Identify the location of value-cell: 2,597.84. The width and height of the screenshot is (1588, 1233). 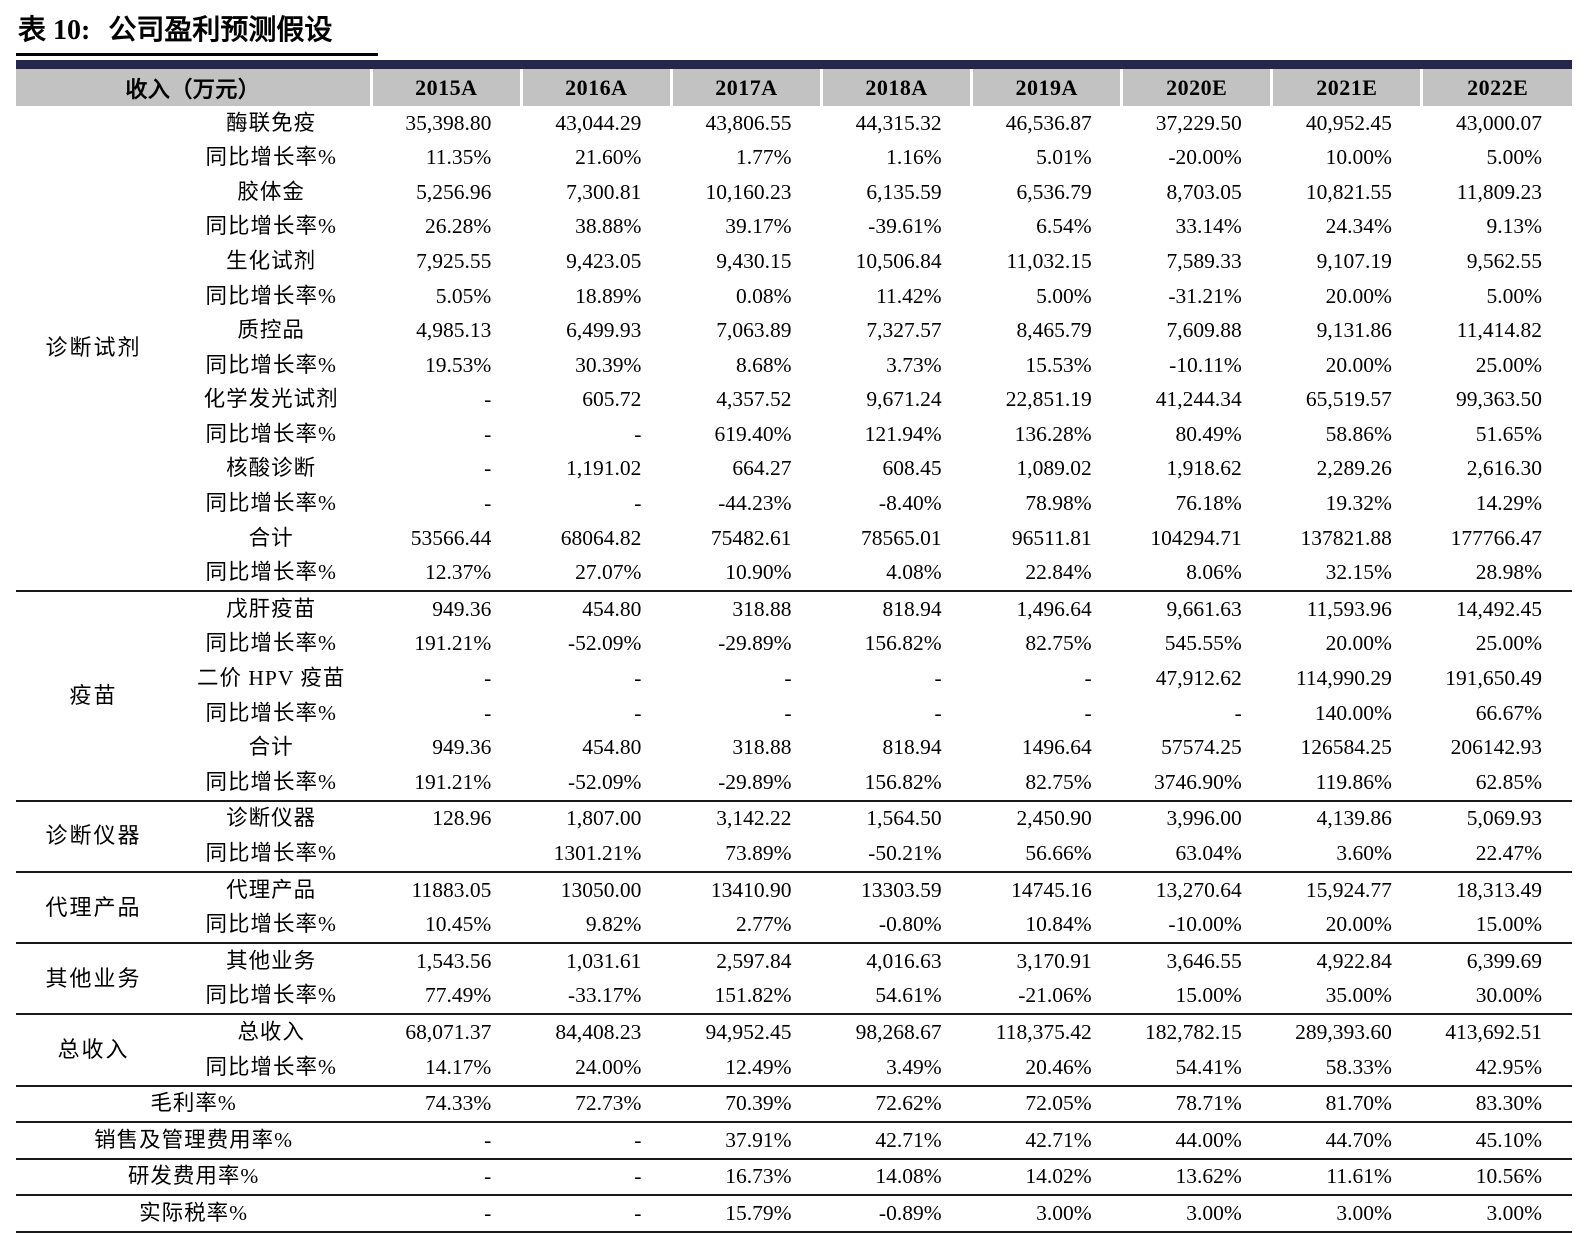
(746, 960).